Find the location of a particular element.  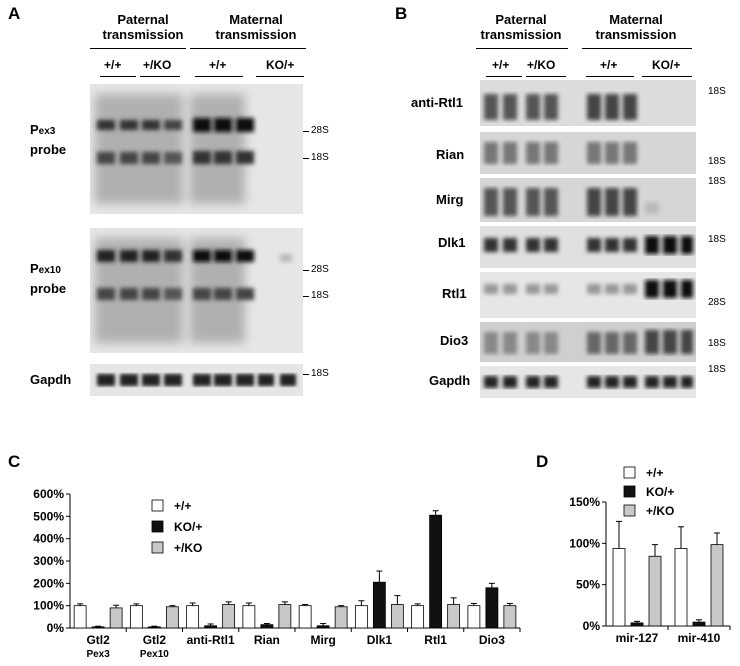

row-label-anti-rtl1: anti-Rtl1 is located at coordinates (437, 102).